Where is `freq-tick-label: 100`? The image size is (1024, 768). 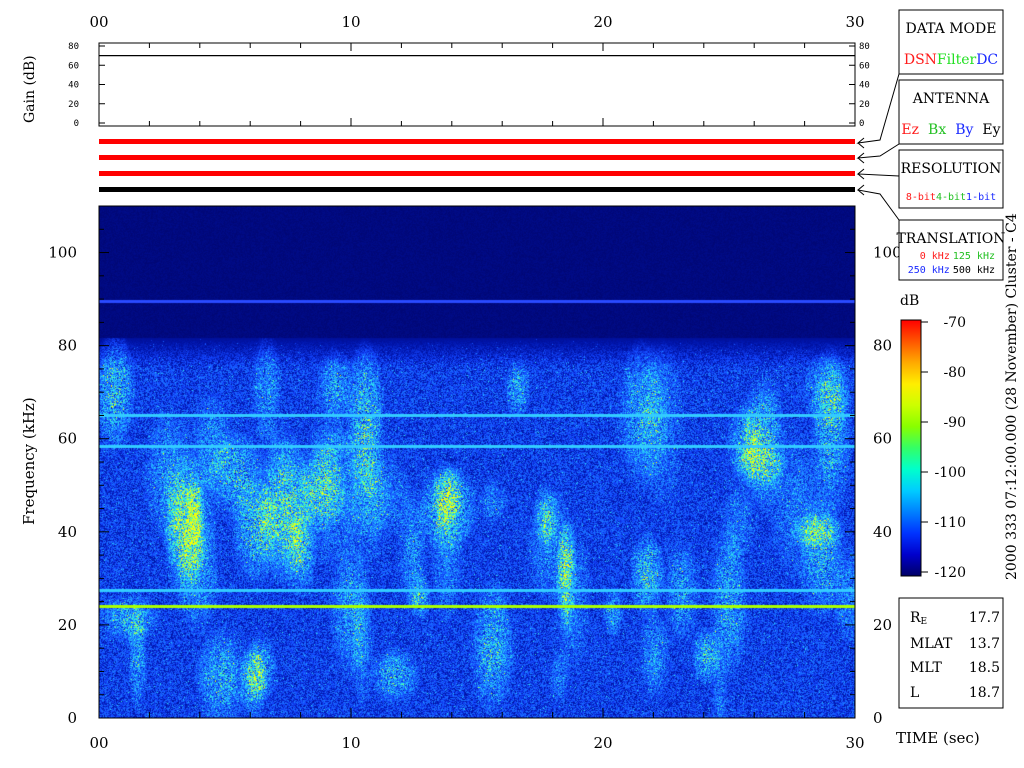 freq-tick-label: 100 is located at coordinates (62, 253).